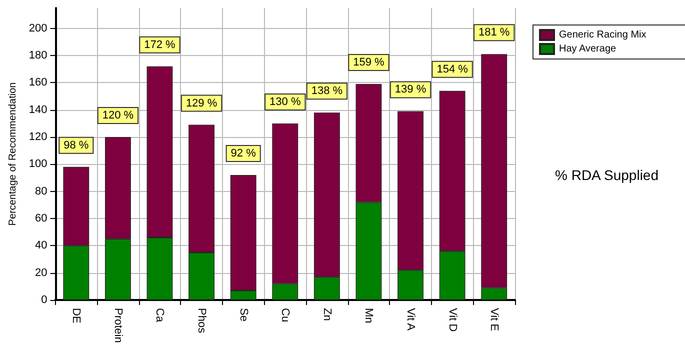  Describe the element at coordinates (38, 164) in the screenshot. I see `y-tick-label: 100` at that location.